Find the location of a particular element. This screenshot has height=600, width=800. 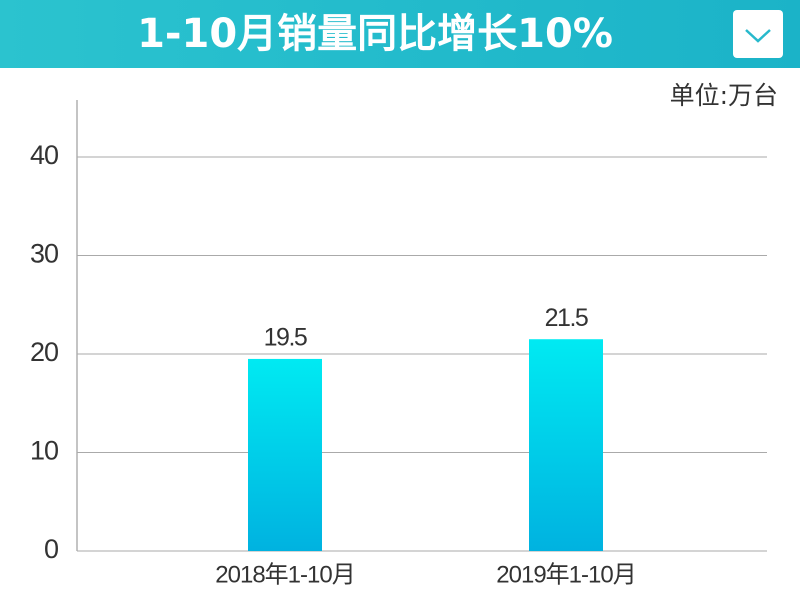

chart-title: 1-10月销量同比增长10% is located at coordinates (375, 34).